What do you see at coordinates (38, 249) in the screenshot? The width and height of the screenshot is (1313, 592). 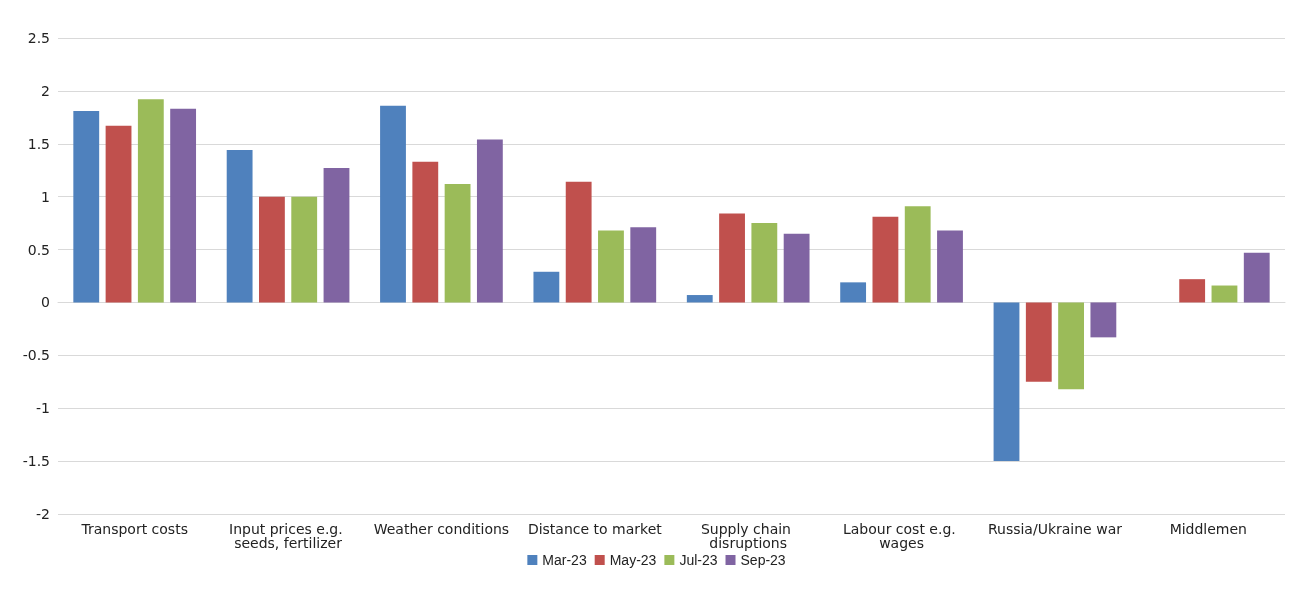 I see `y-tick-label: 0.5` at bounding box center [38, 249].